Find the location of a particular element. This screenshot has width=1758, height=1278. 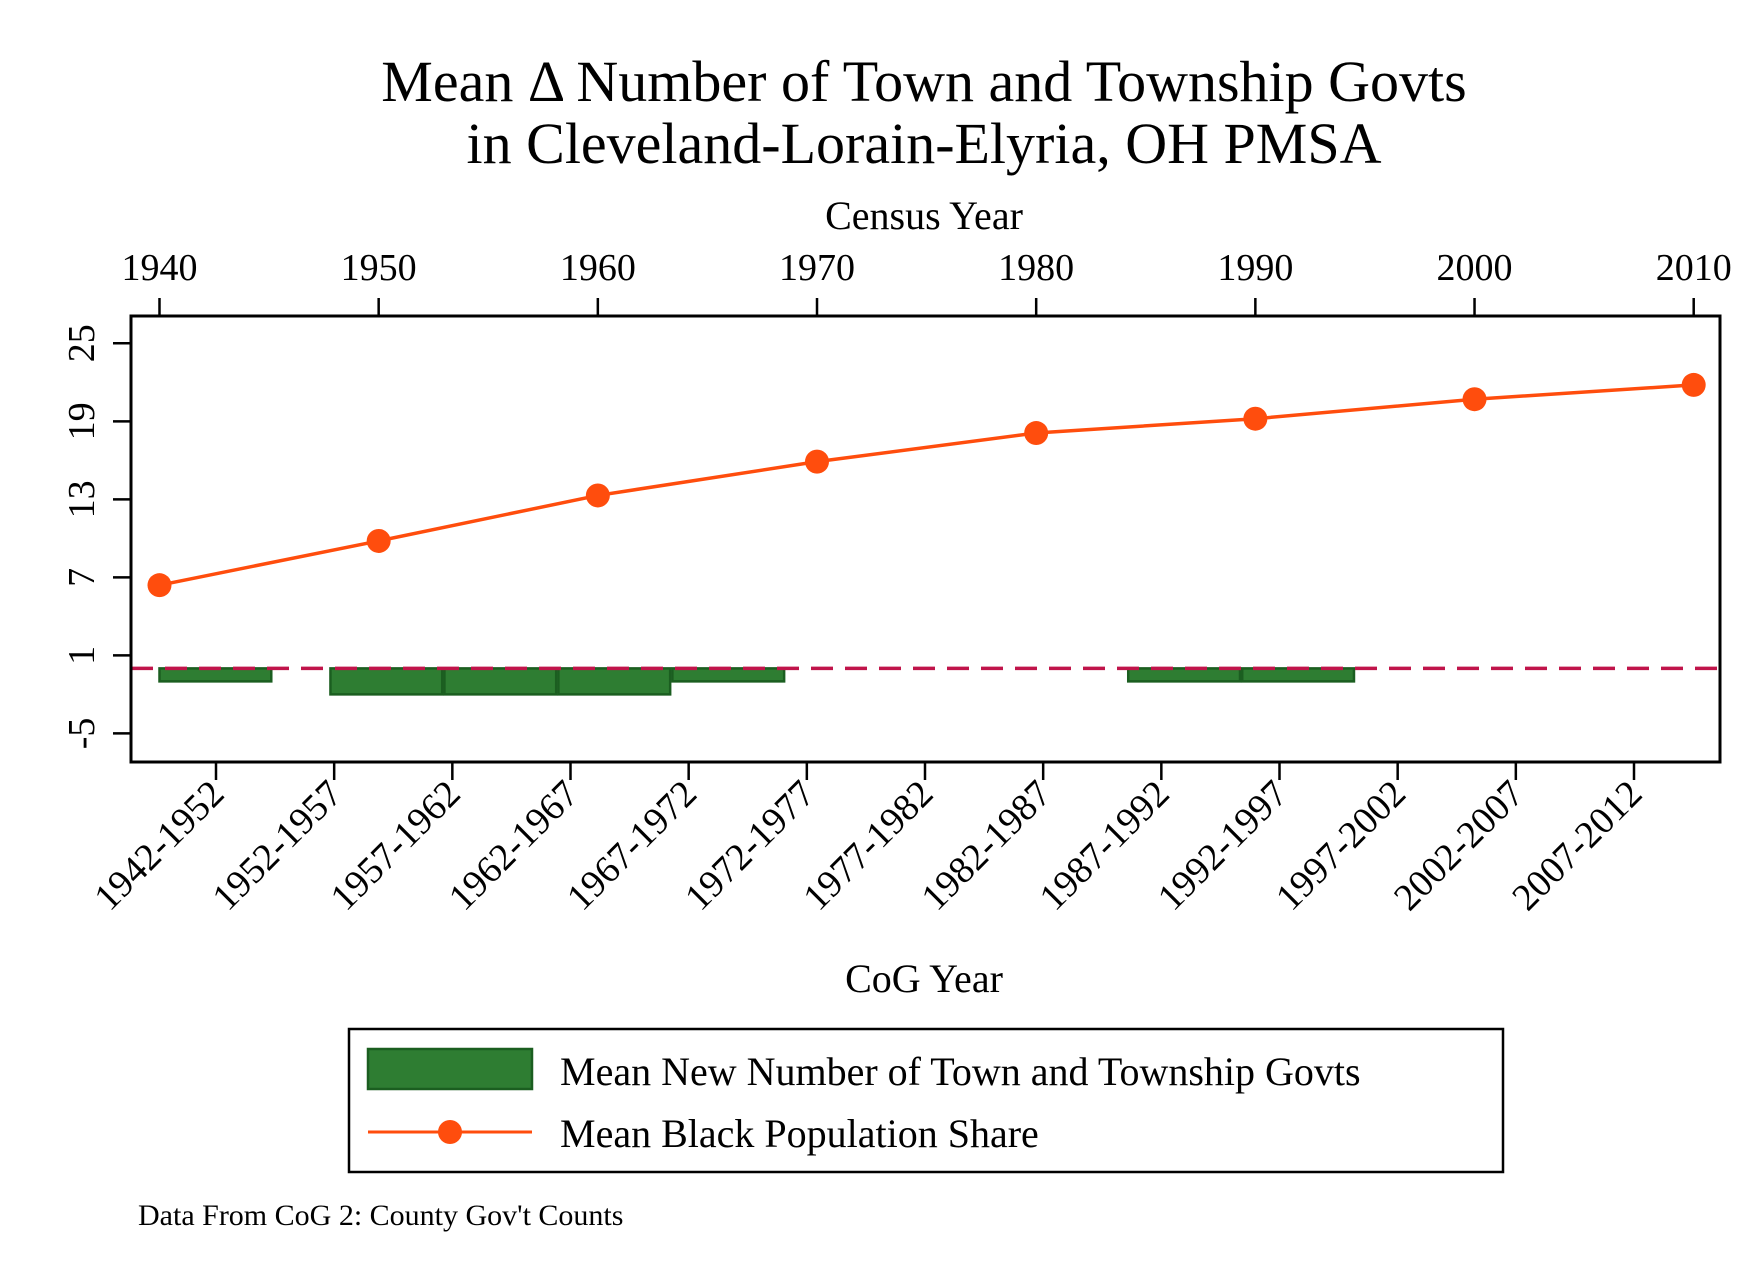

legend-line-marker is located at coordinates (450, 1132).